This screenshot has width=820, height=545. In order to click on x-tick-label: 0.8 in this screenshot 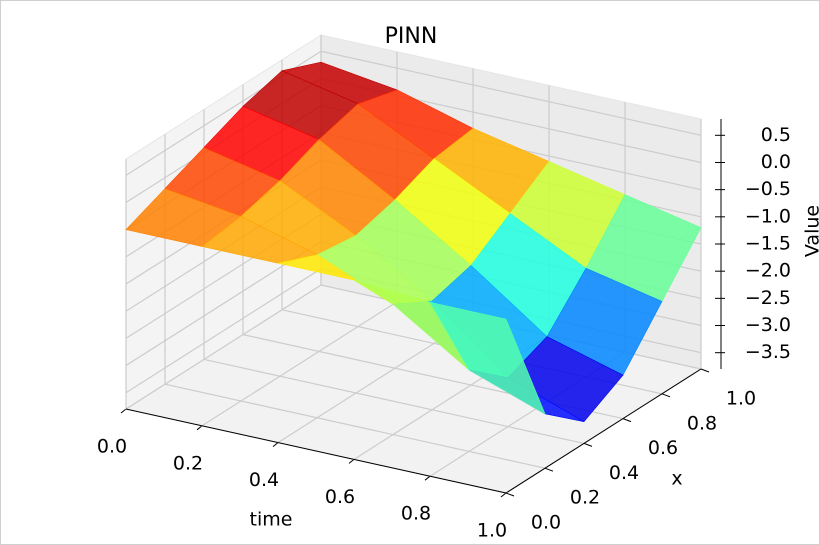, I will do `click(416, 514)`.